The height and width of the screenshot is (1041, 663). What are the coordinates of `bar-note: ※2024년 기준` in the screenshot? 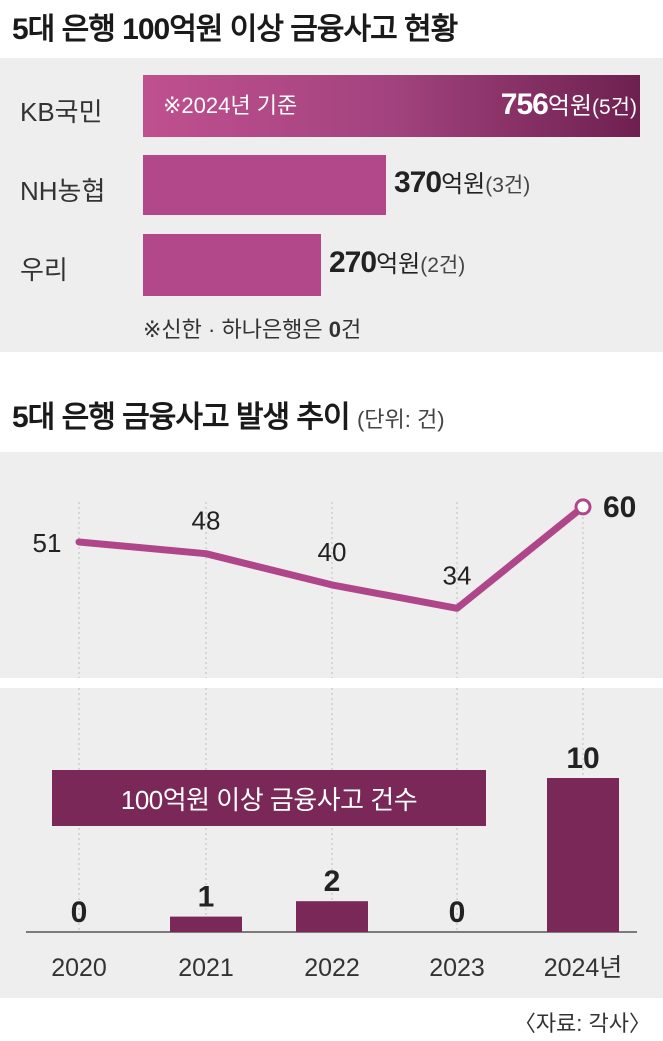 It's located at (230, 105).